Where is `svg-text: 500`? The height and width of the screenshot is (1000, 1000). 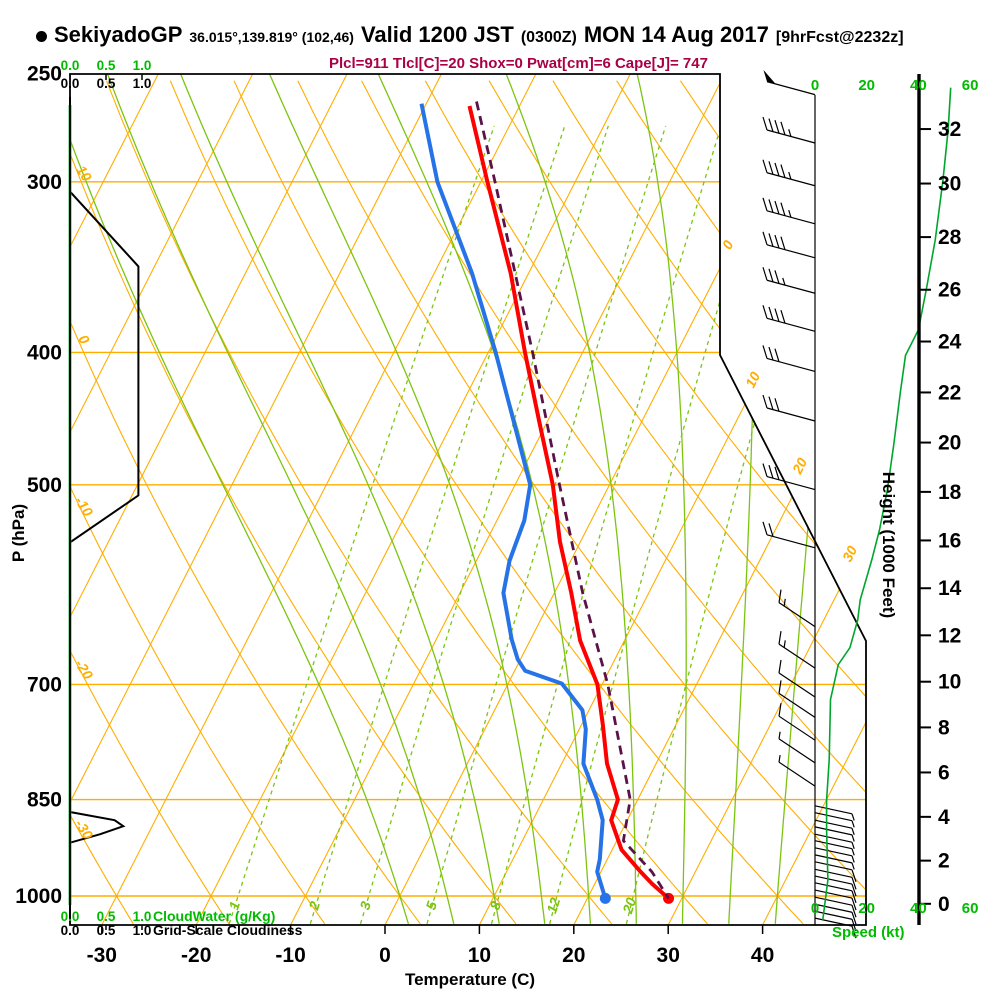 svg-text: 500 is located at coordinates (44, 485).